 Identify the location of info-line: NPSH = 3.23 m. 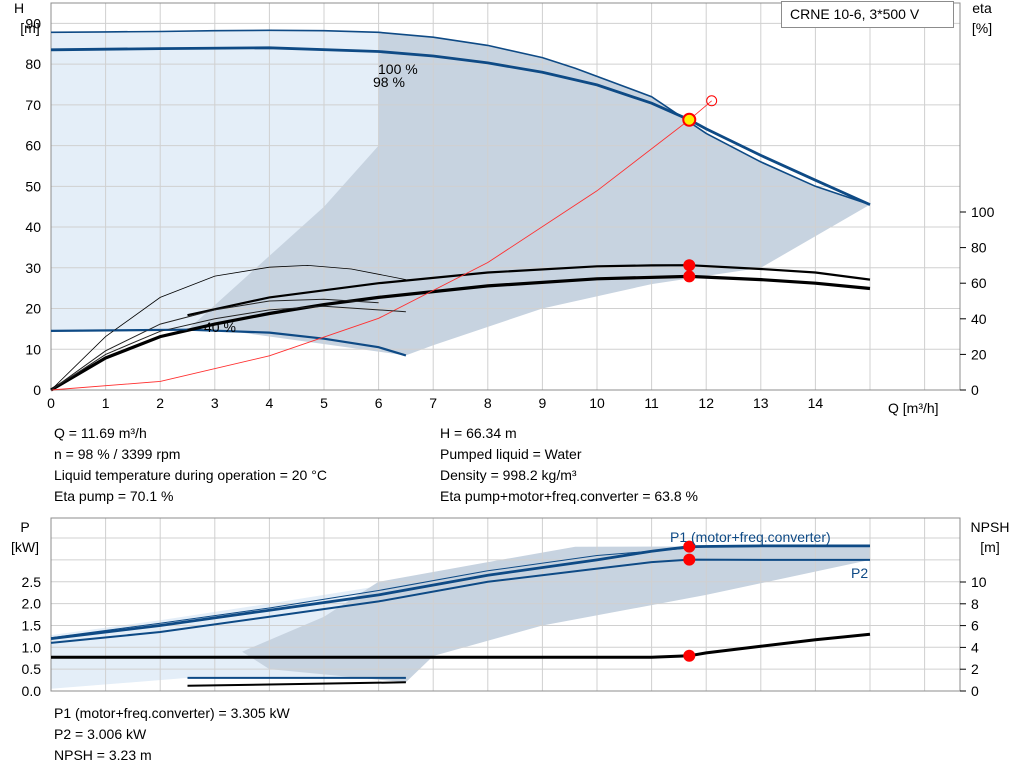
(103, 755).